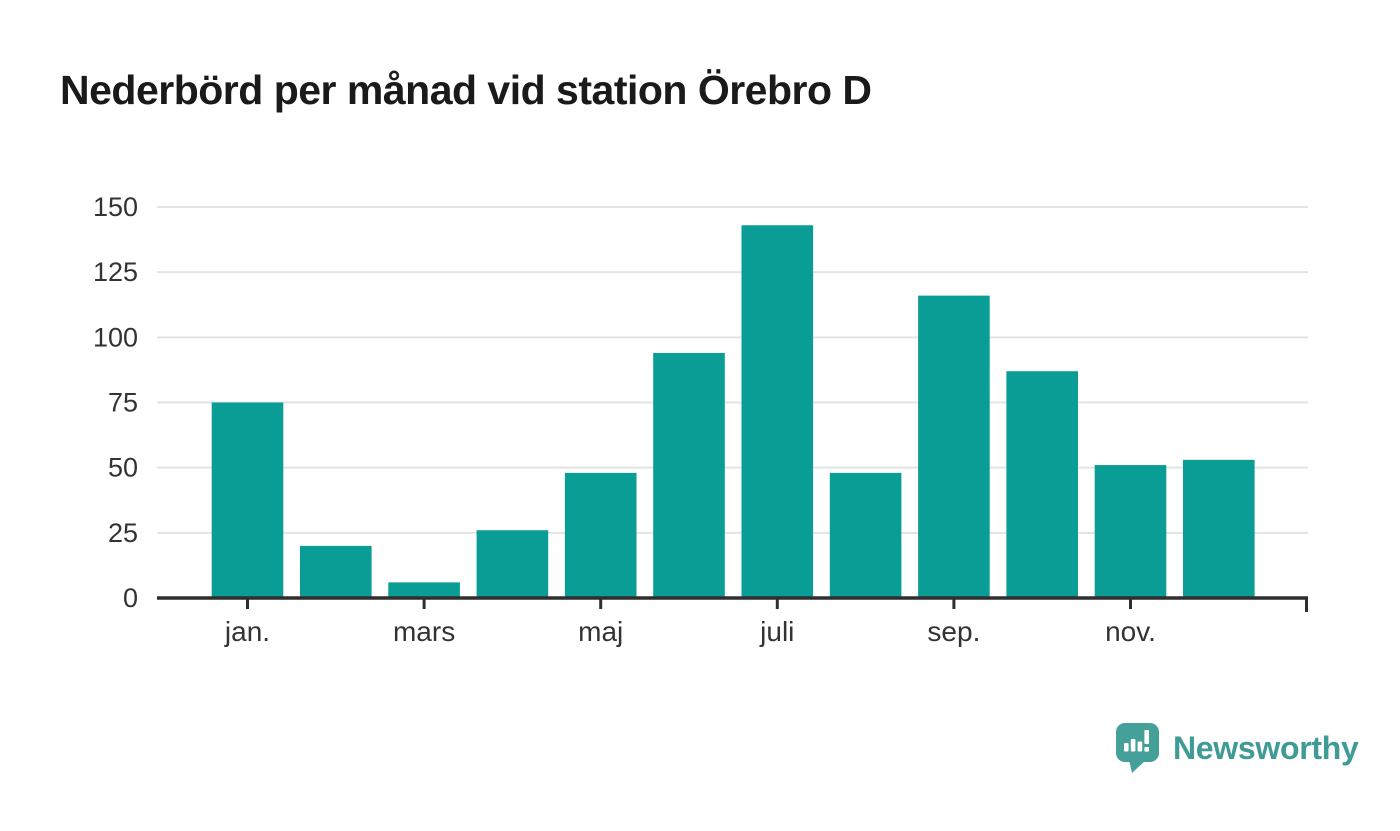 The image size is (1400, 831). What do you see at coordinates (466, 90) in the screenshot?
I see `chart-title: Nederbörd per månad vid station Örebro D` at bounding box center [466, 90].